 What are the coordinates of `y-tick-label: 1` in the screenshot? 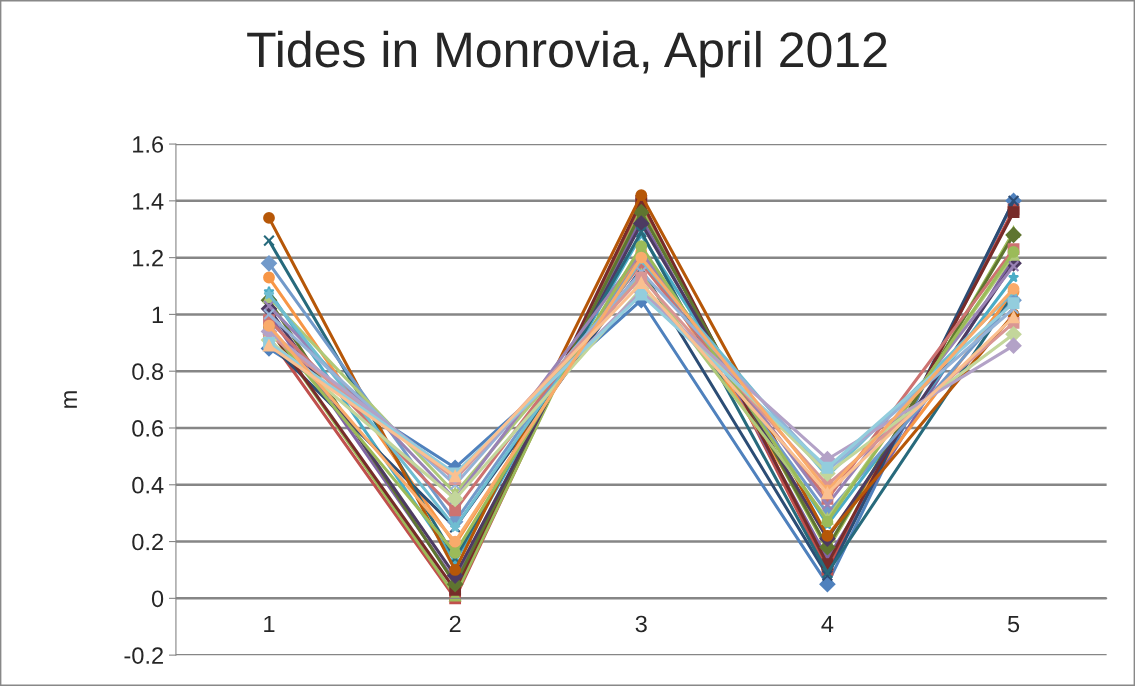 It's located at (157, 314).